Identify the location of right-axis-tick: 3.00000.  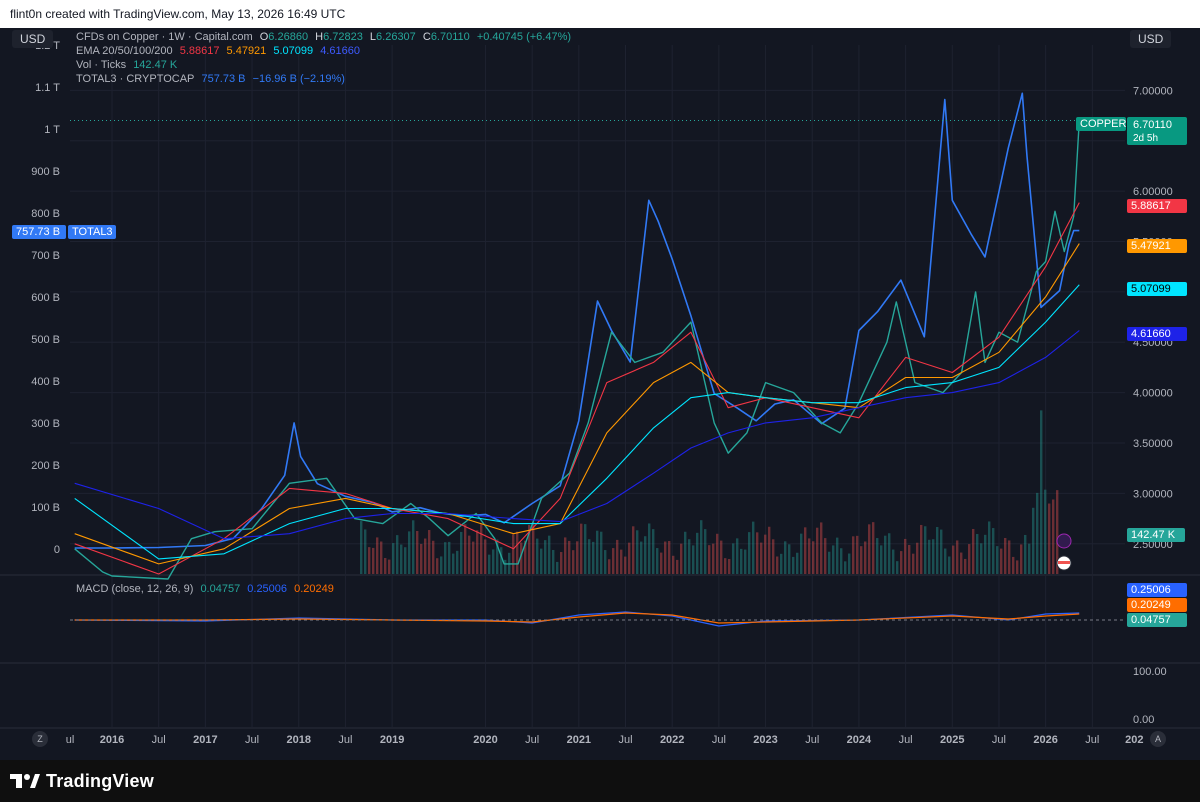
(1153, 494).